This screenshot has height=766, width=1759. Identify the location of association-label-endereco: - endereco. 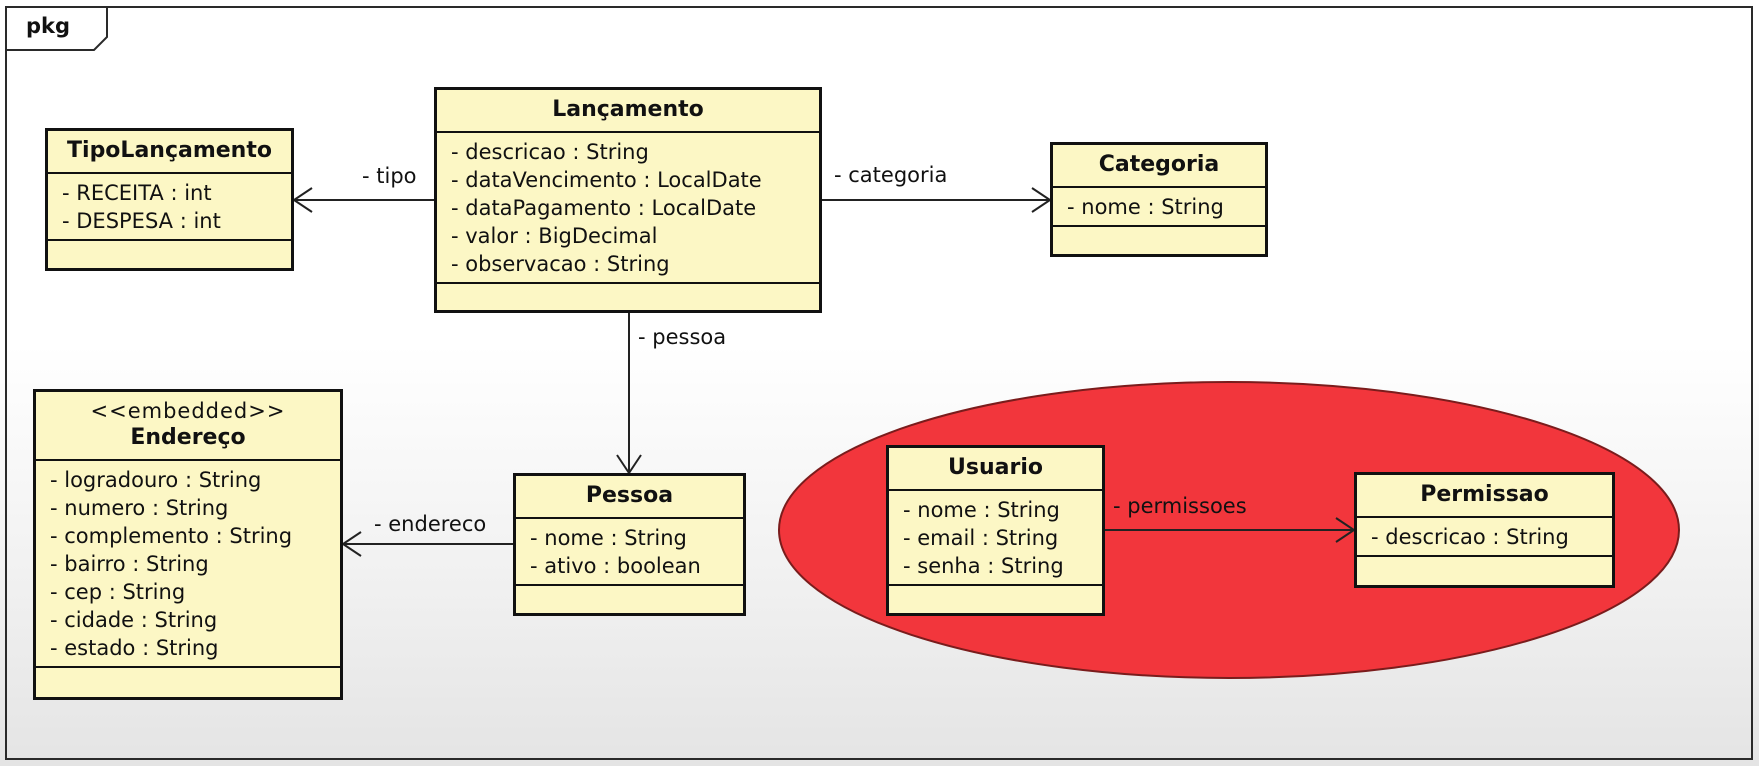
(430, 524).